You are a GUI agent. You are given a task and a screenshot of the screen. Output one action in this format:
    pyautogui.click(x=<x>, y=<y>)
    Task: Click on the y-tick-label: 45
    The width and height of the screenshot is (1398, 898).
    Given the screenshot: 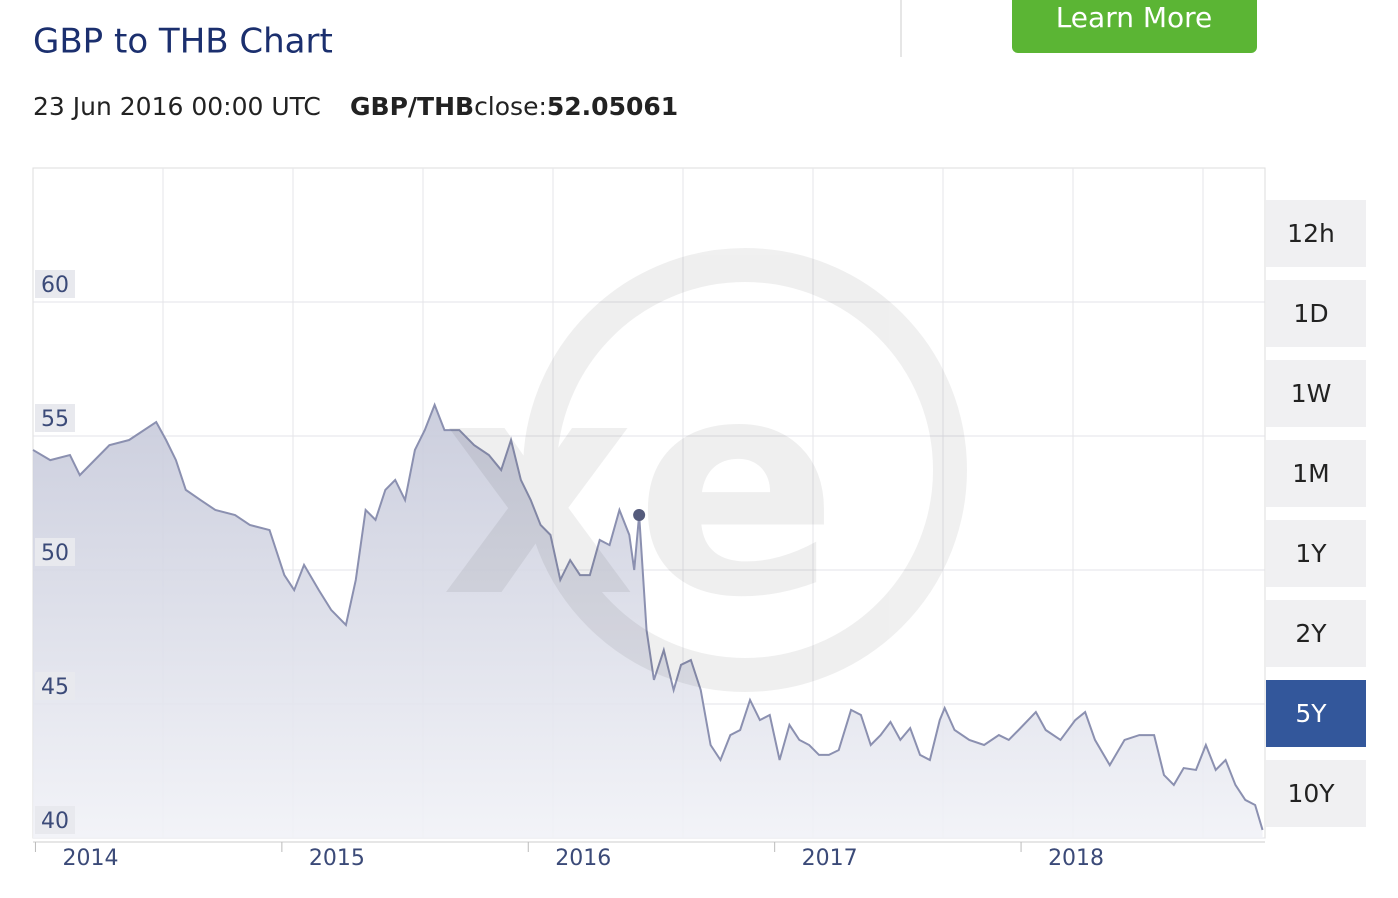 What is the action you would take?
    pyautogui.click(x=55, y=687)
    